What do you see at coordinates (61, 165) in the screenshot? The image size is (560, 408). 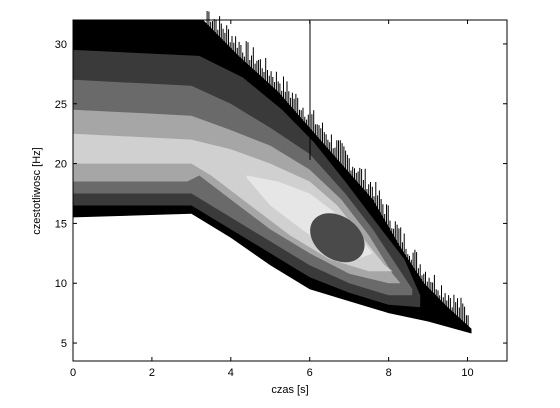 I see `y-tick-label: 20` at bounding box center [61, 165].